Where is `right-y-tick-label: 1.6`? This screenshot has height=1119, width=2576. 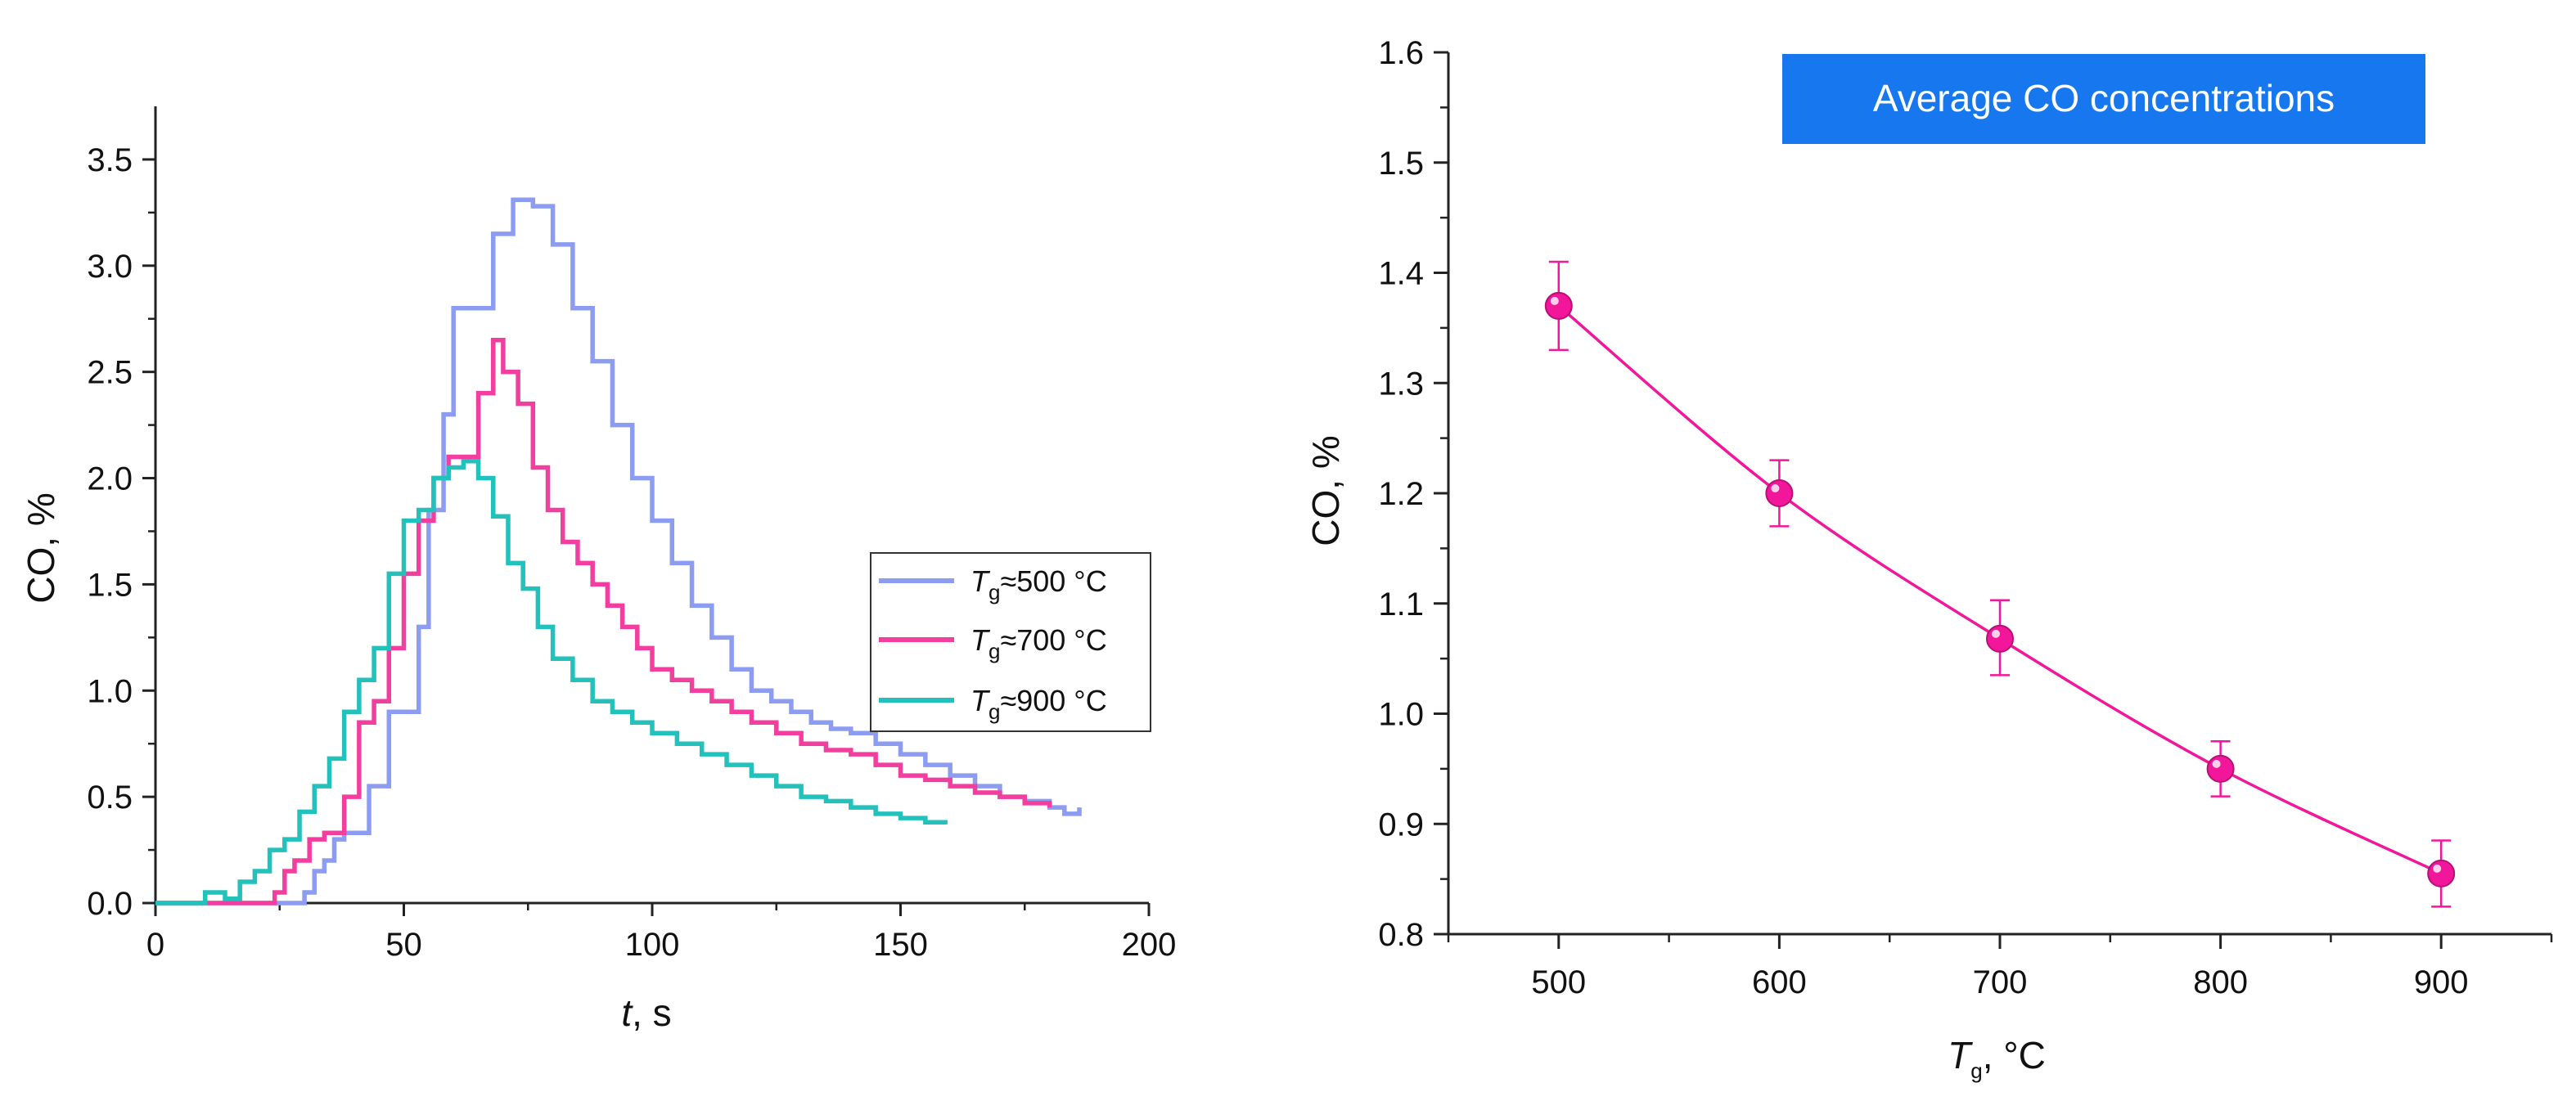
right-y-tick-label: 1.6 is located at coordinates (1401, 53).